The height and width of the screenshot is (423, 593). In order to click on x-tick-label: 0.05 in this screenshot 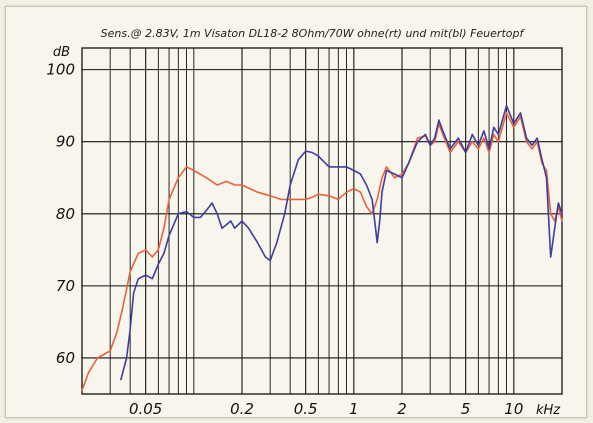, I will do `click(145, 409)`.